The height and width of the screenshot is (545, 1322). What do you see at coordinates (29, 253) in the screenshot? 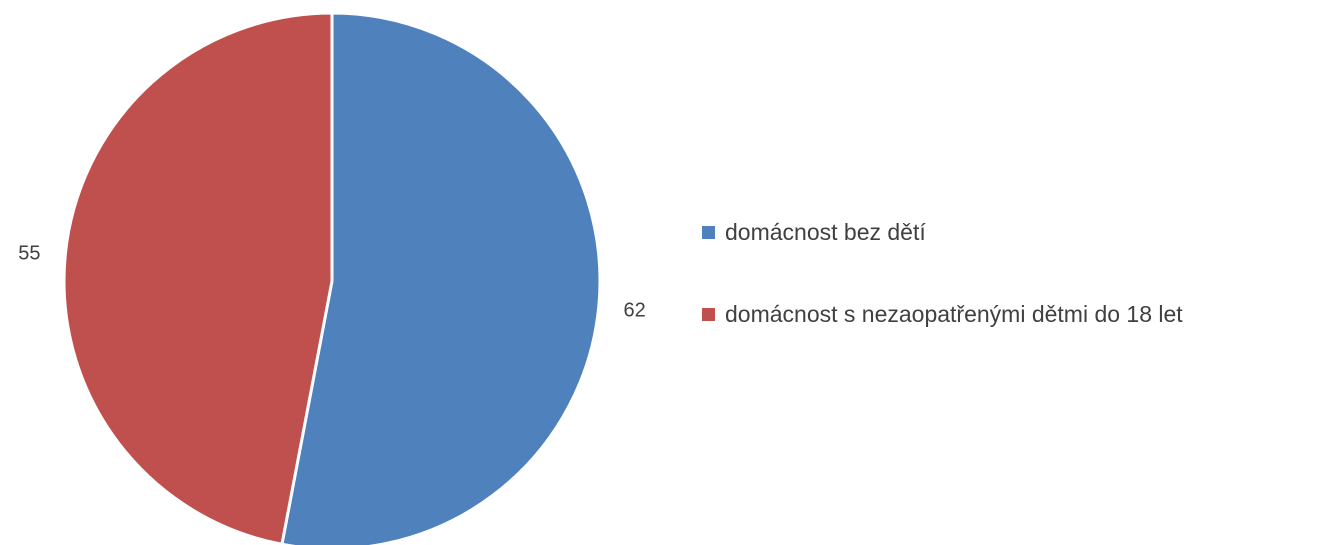
I see `data-label-with-children: 55` at bounding box center [29, 253].